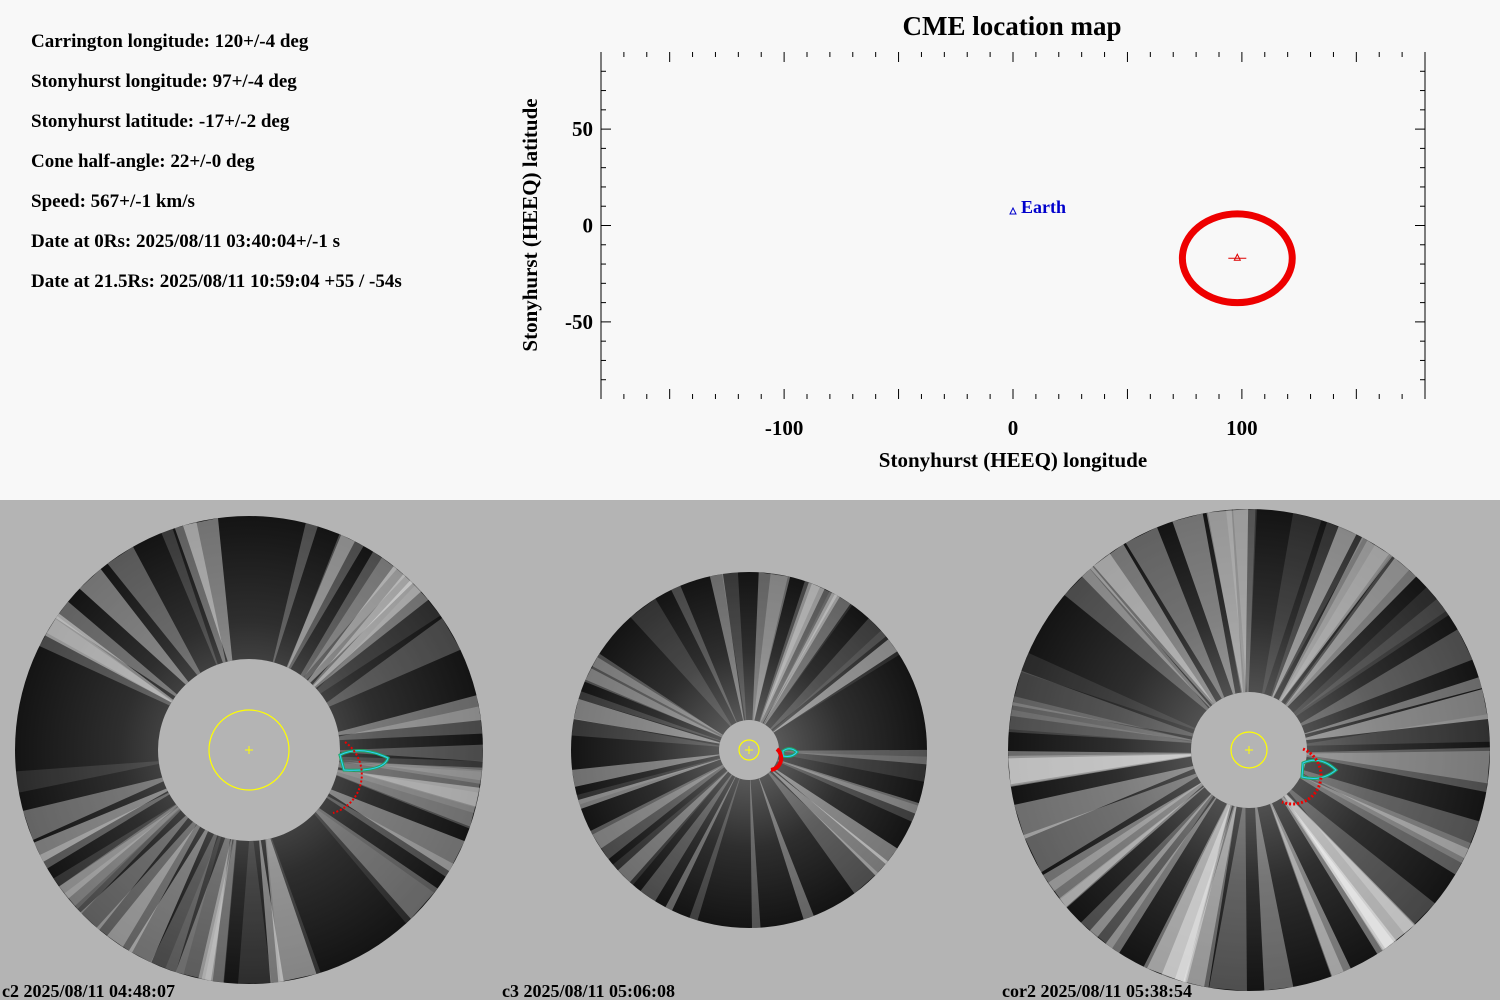  I want to click on coronal-streamers, so click(749, 750).